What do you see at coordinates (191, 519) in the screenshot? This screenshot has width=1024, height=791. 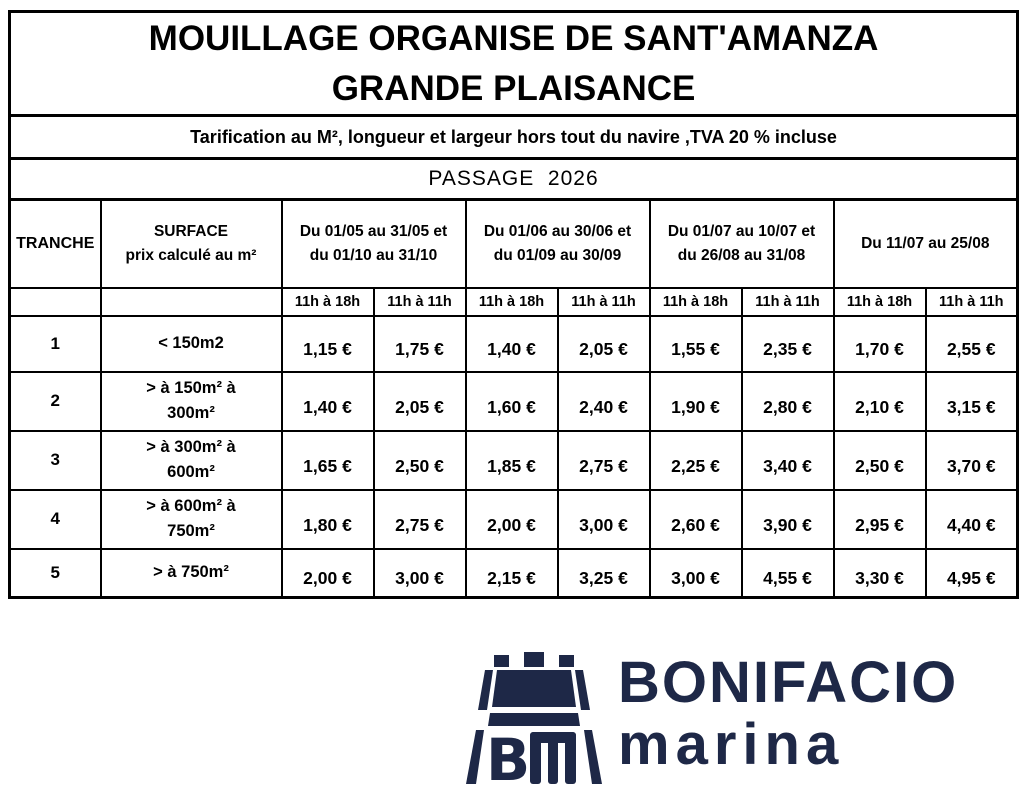 I see `surface-cell: > à 600m² à 750m²` at bounding box center [191, 519].